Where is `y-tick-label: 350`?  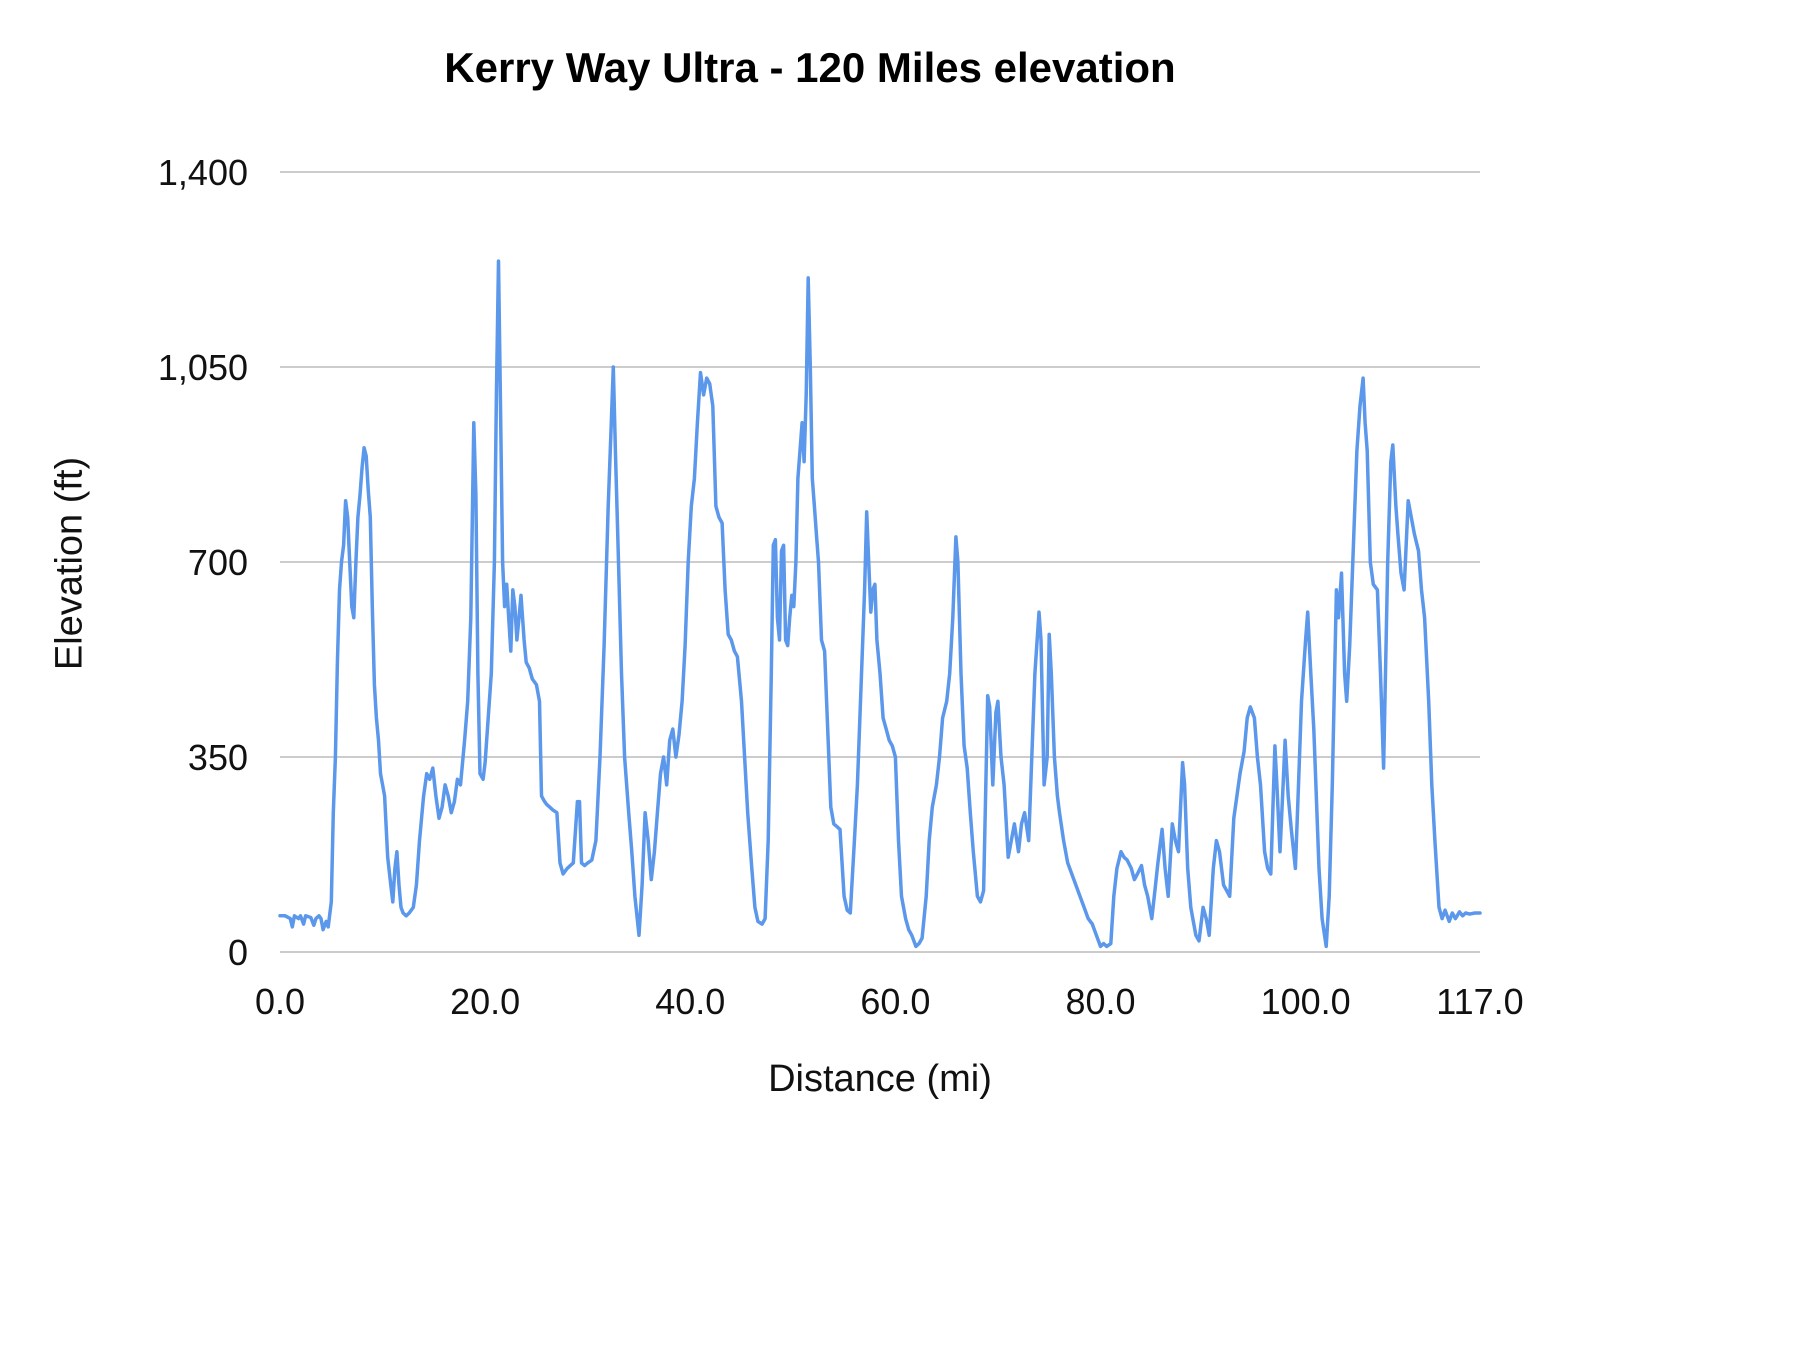
y-tick-label: 350 is located at coordinates (218, 757).